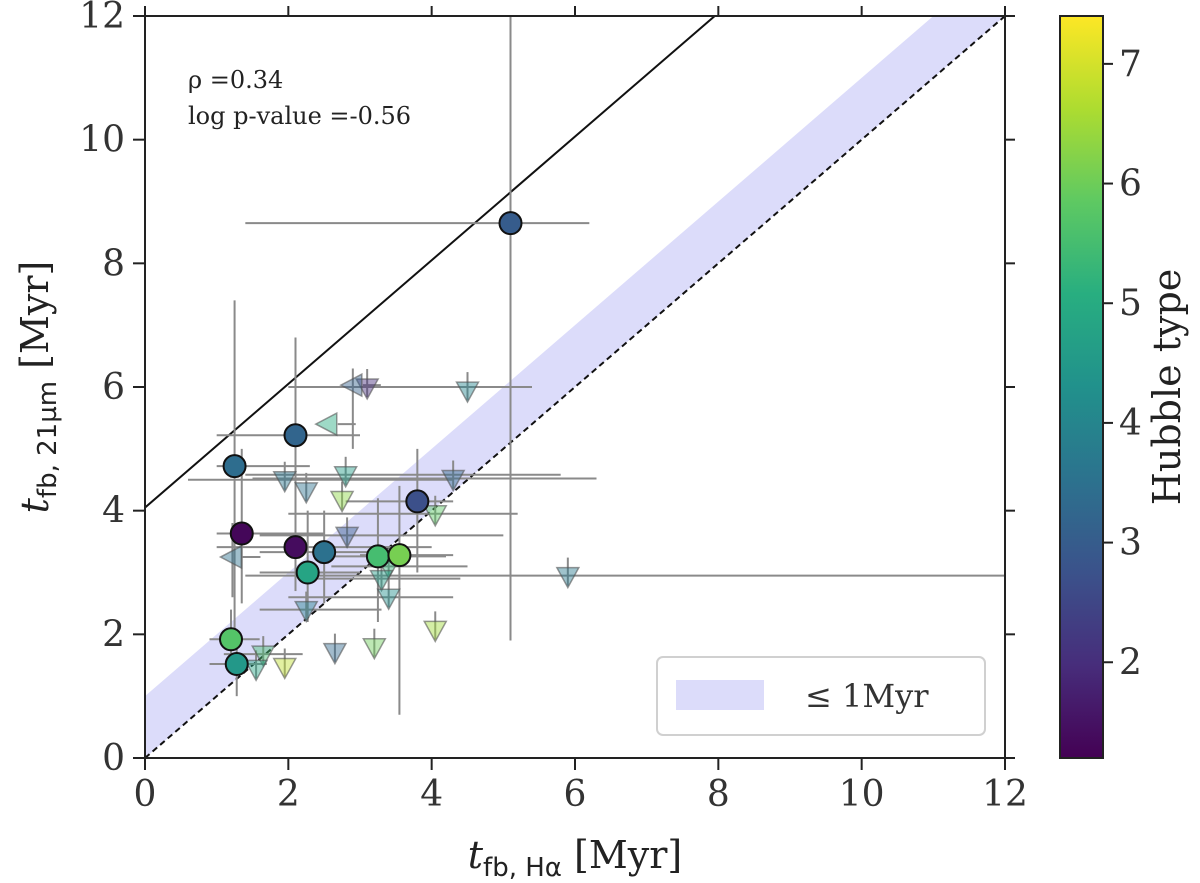 The image size is (1200, 883). Describe the element at coordinates (113, 511) in the screenshot. I see `y-tick-label: 4` at that location.